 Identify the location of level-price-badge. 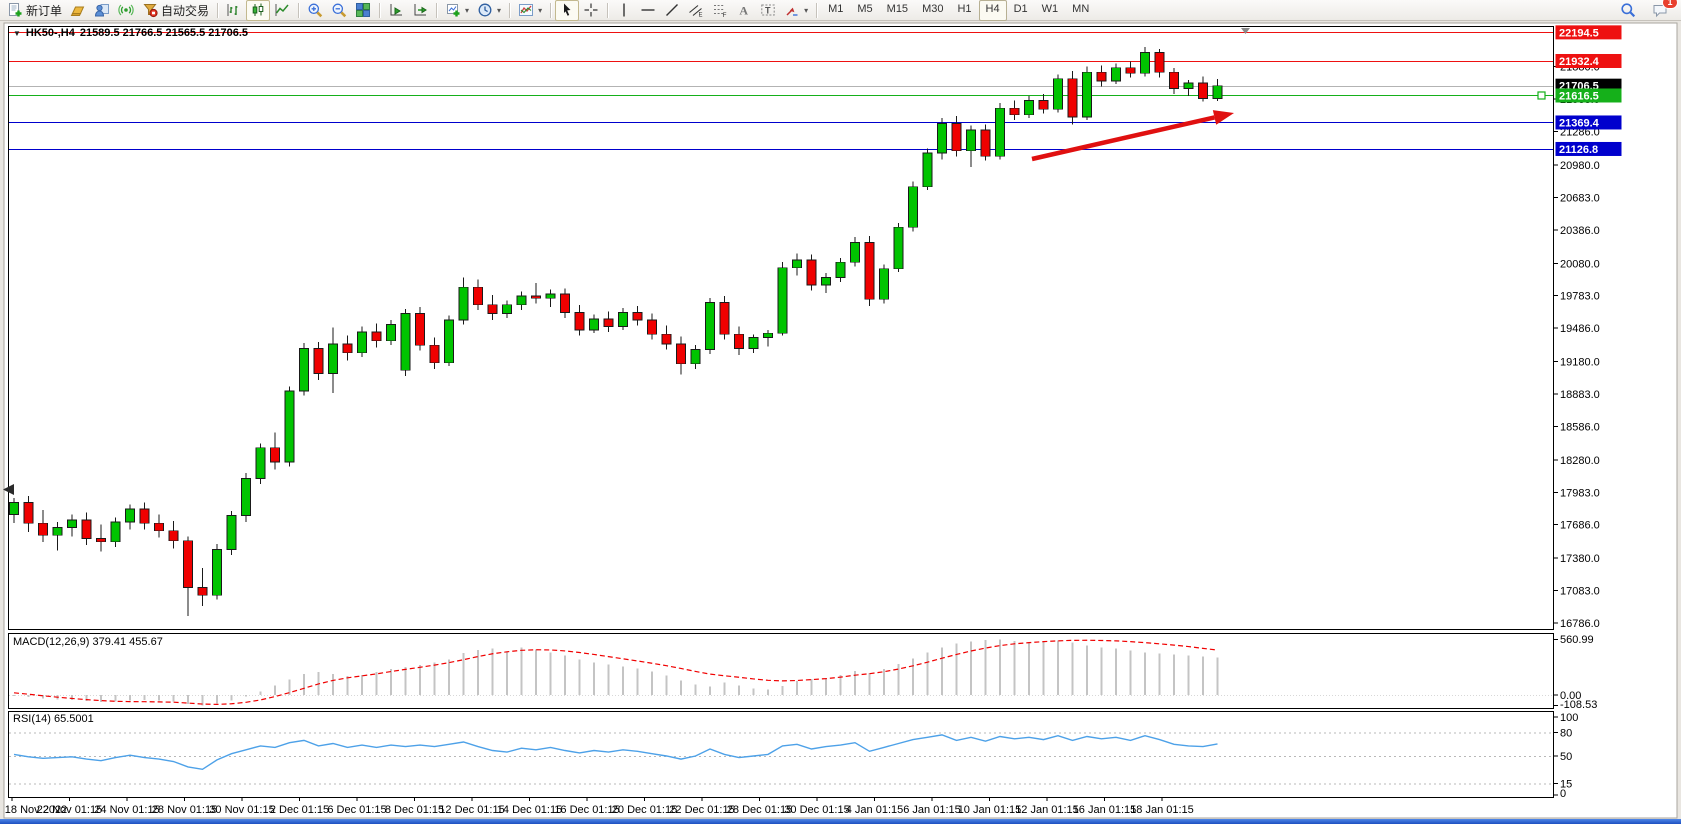
(1588, 60).